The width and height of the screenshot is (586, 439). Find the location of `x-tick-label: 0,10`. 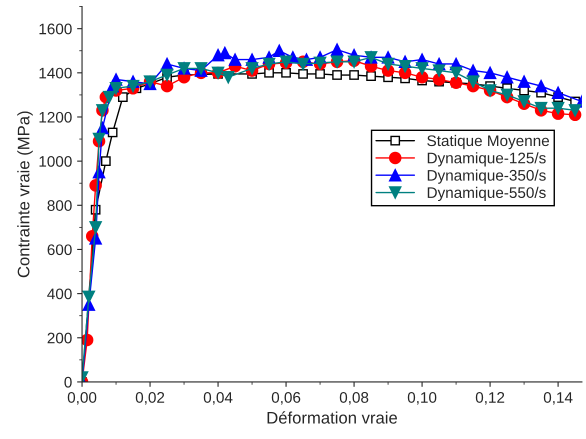

x-tick-label: 0,10 is located at coordinates (422, 398).